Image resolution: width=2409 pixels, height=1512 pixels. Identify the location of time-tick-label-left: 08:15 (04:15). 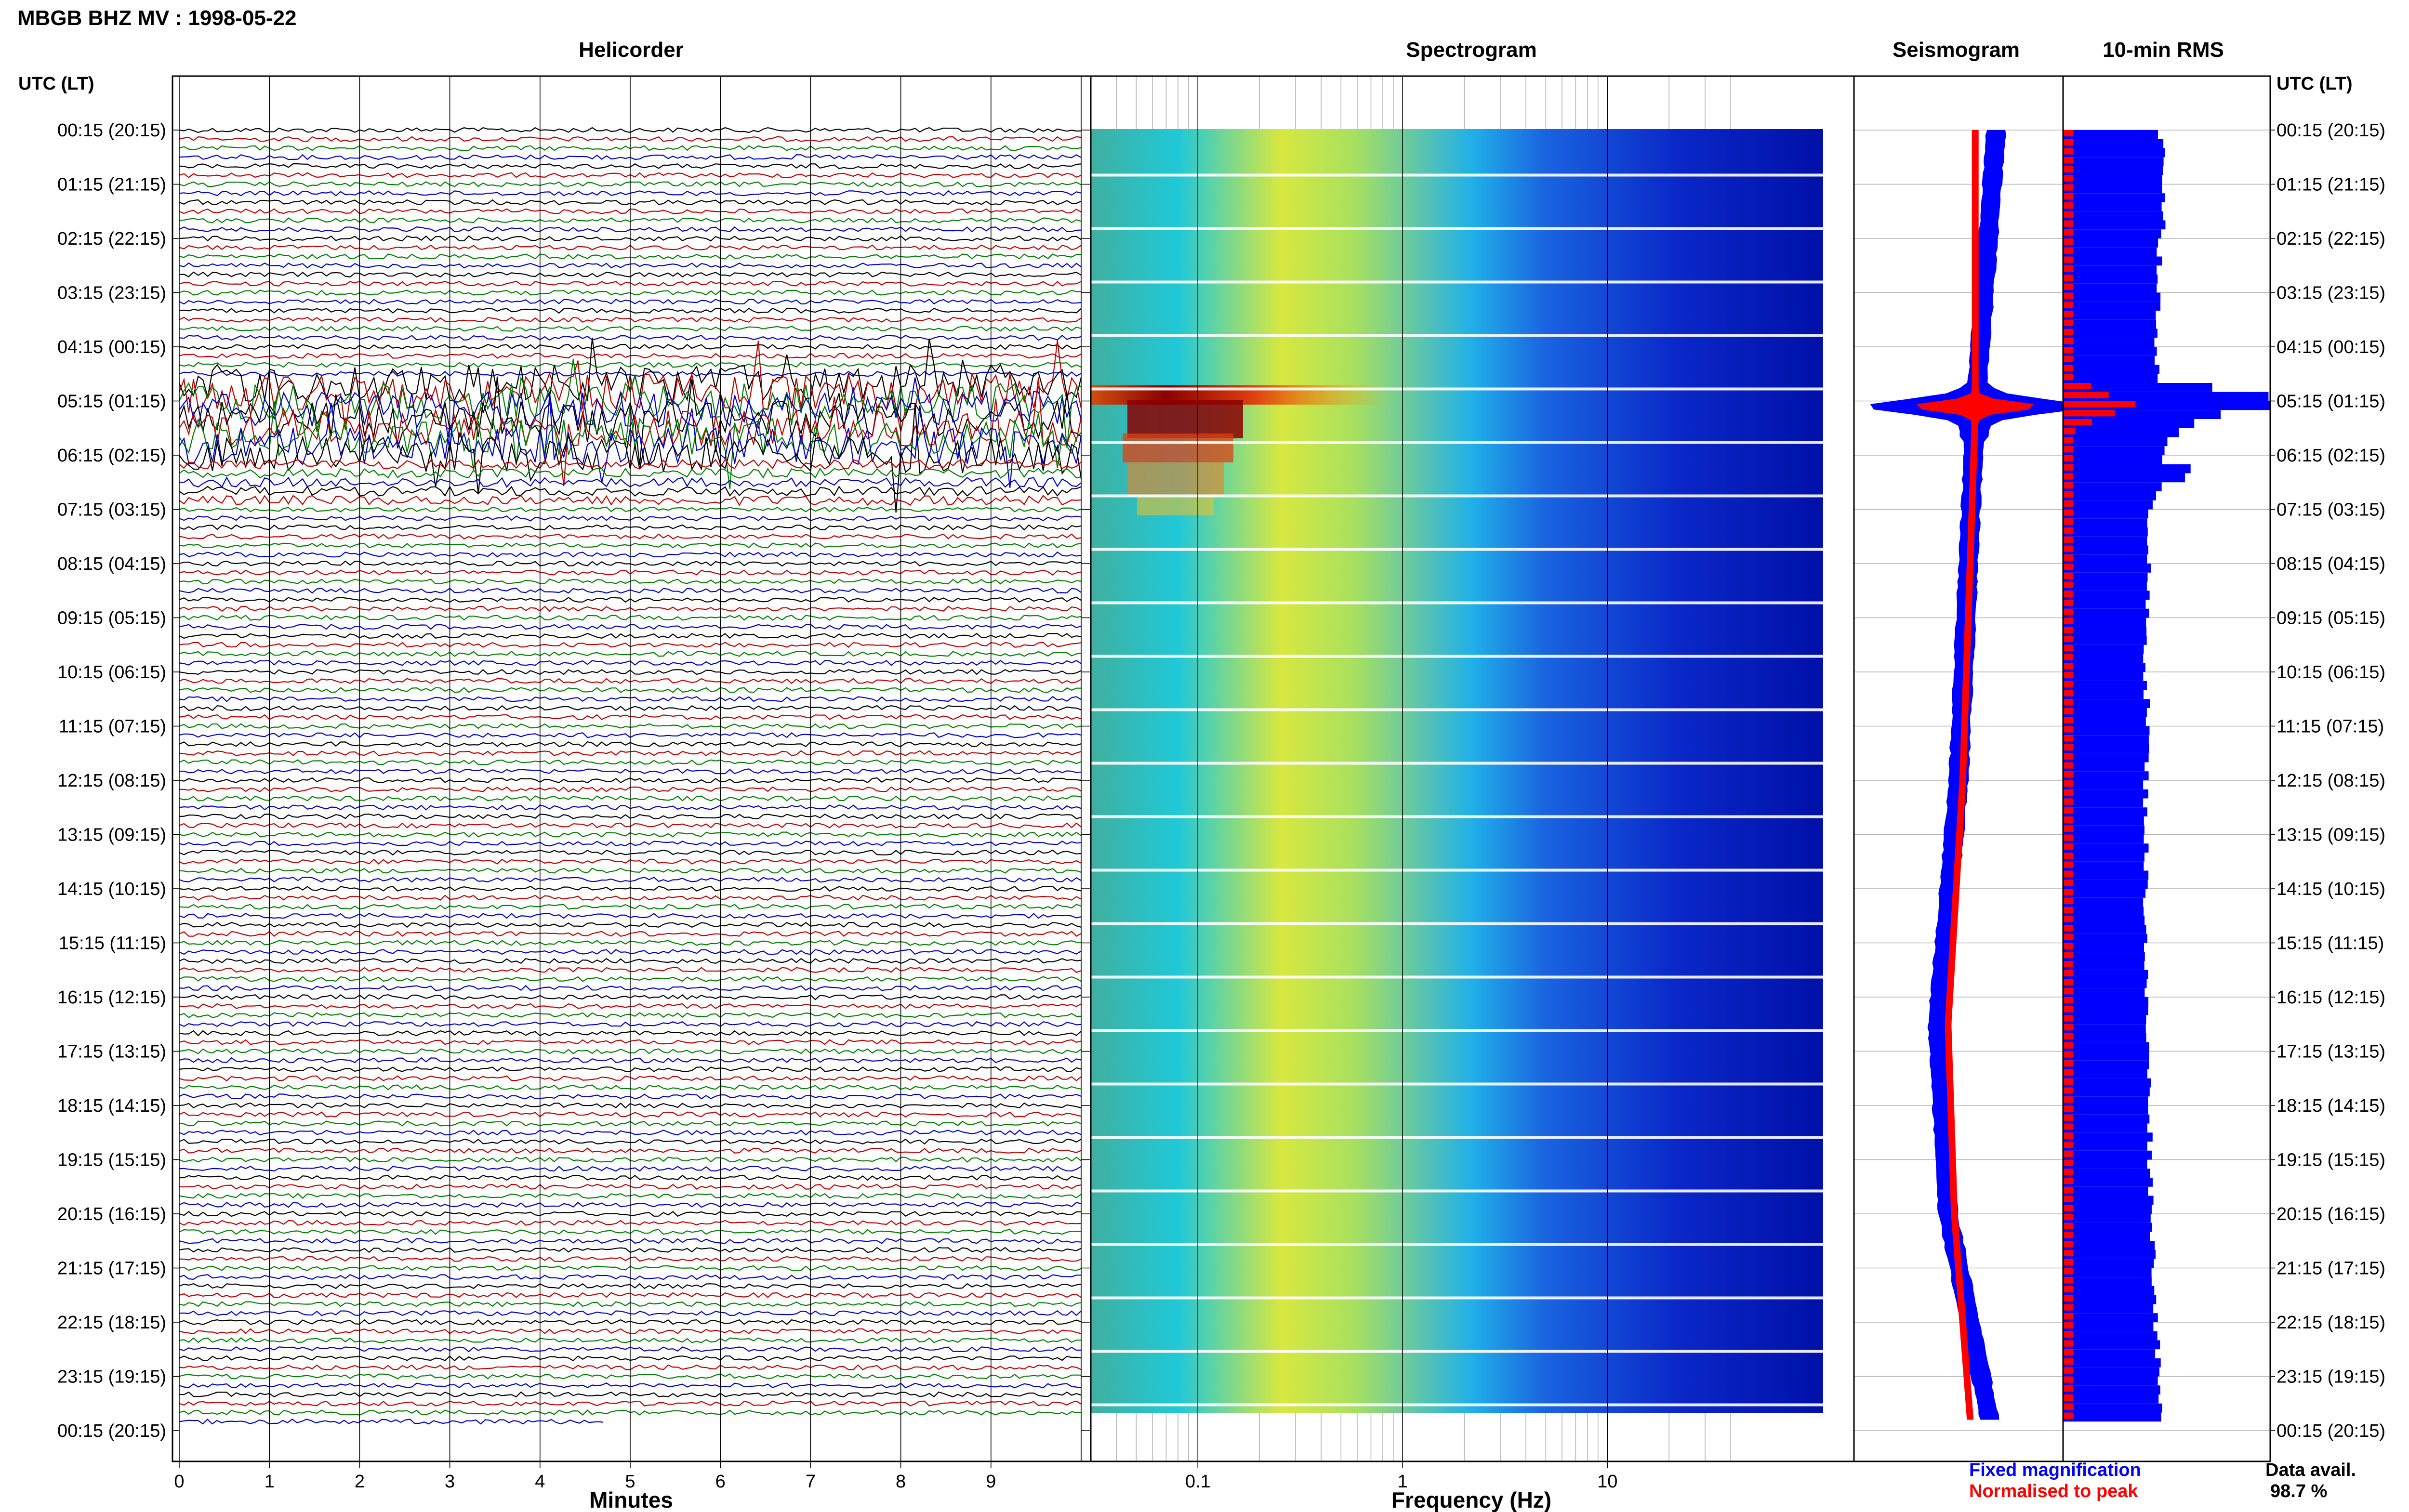
(111, 564).